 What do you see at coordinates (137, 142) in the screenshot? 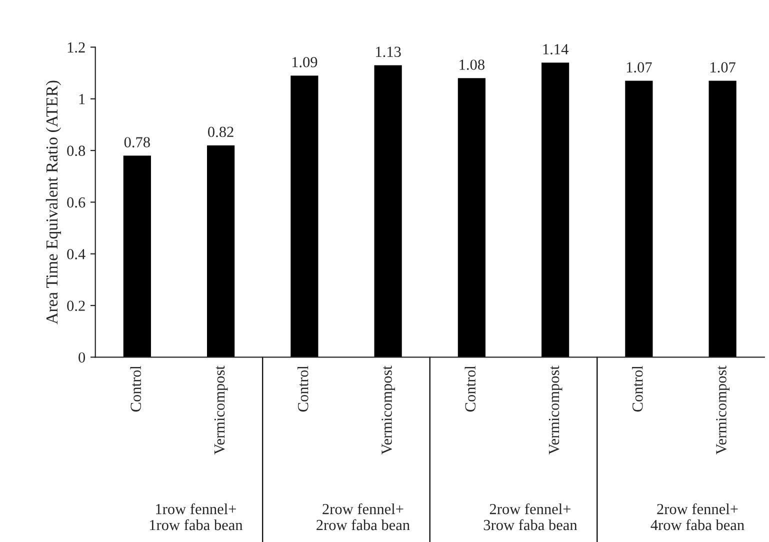
I see `data-label: 0.78` at bounding box center [137, 142].